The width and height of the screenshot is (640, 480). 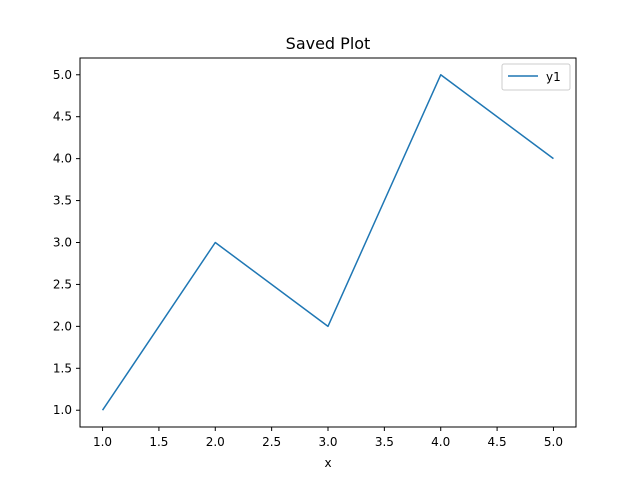 What do you see at coordinates (62, 75) in the screenshot?
I see `y-tick-label: 5.0` at bounding box center [62, 75].